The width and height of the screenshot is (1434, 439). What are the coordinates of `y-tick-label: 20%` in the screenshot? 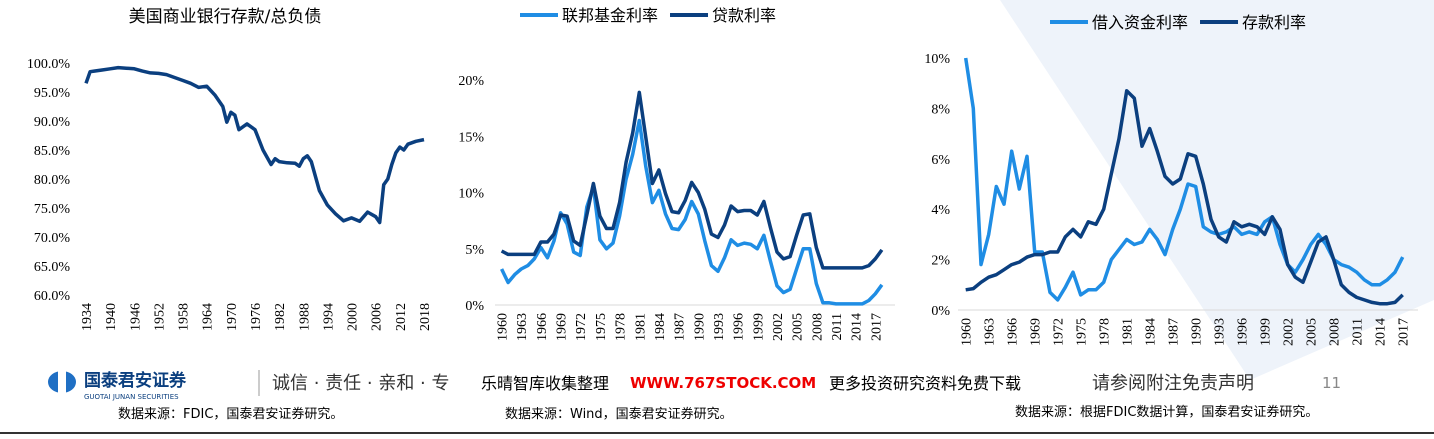 It's located at (471, 81).